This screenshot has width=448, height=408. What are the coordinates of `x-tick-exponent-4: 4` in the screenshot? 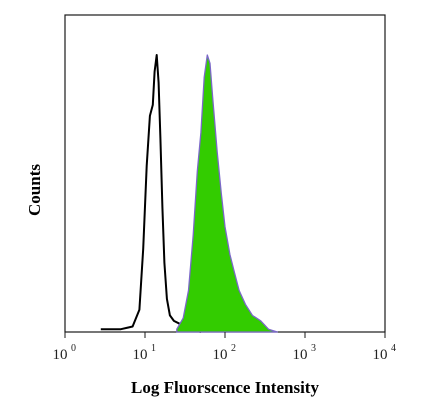 It's located at (393, 348).